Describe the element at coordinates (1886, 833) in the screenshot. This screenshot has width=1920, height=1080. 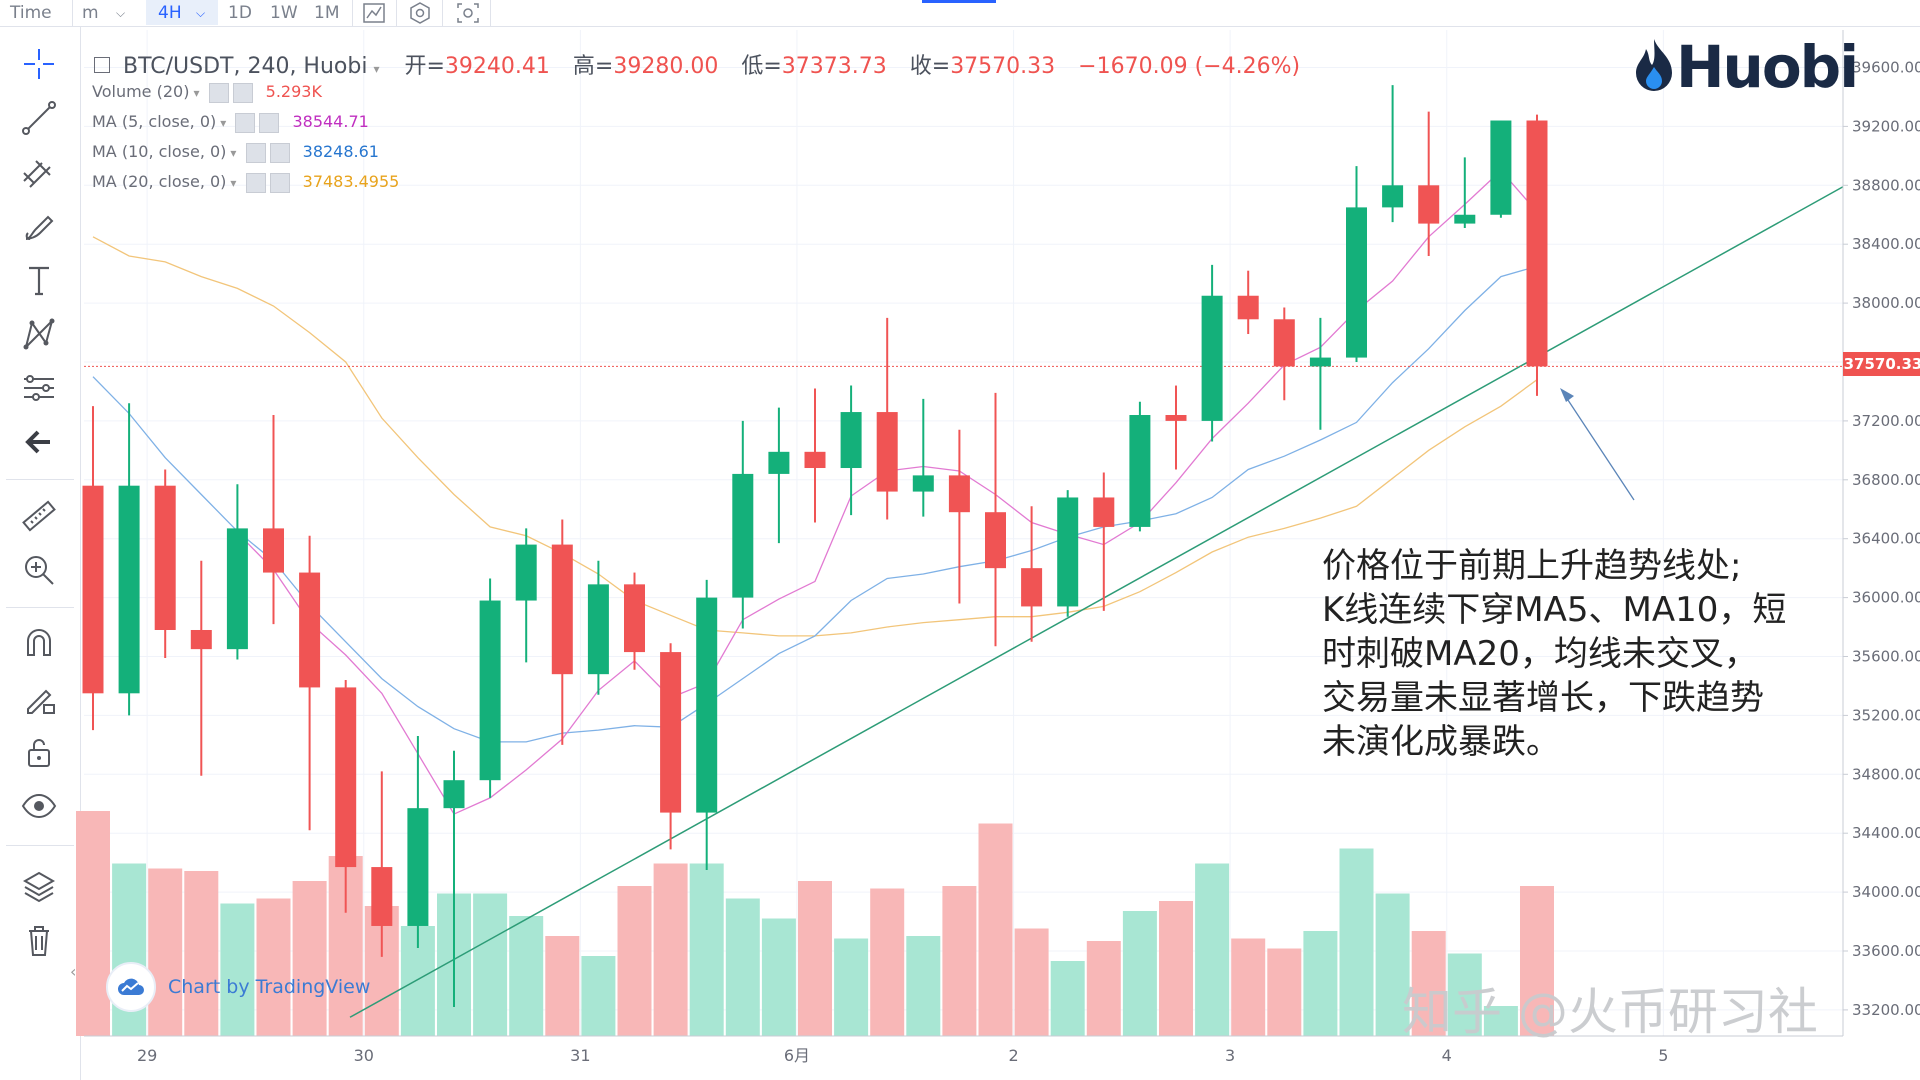
I see `price-axis-label: 34400.00` at that location.